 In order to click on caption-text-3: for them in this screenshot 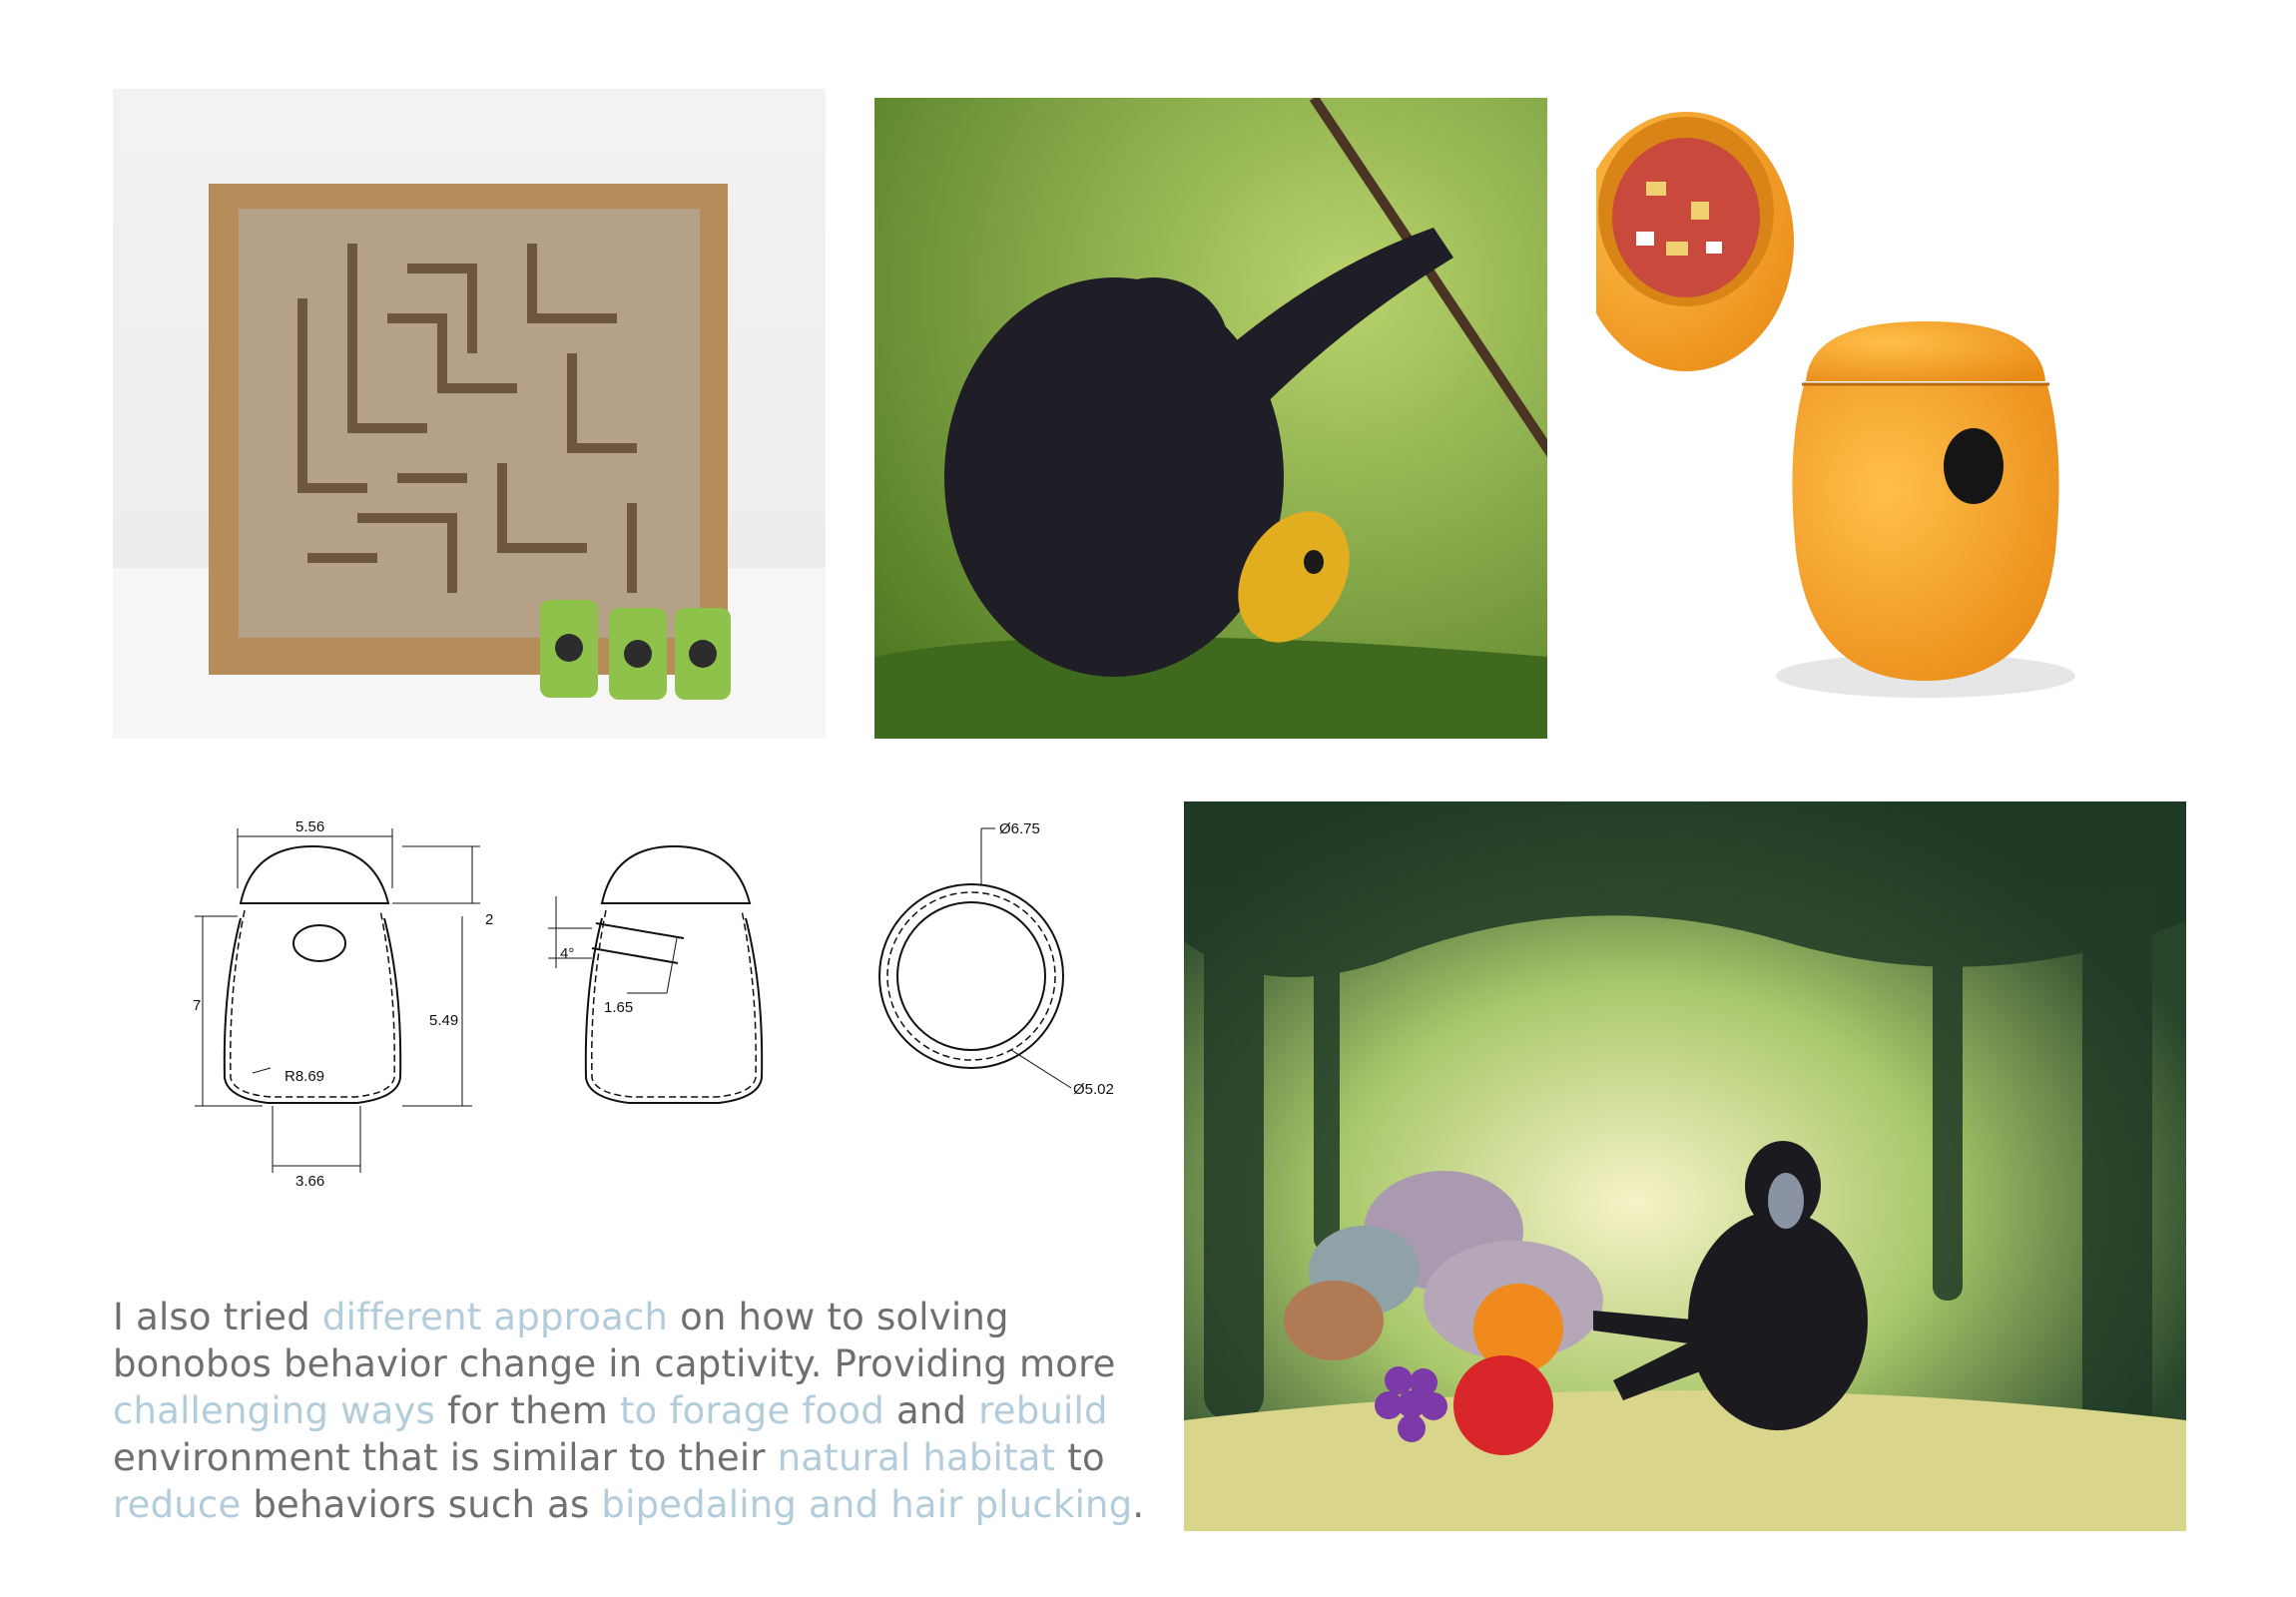, I will do `click(527, 1410)`.